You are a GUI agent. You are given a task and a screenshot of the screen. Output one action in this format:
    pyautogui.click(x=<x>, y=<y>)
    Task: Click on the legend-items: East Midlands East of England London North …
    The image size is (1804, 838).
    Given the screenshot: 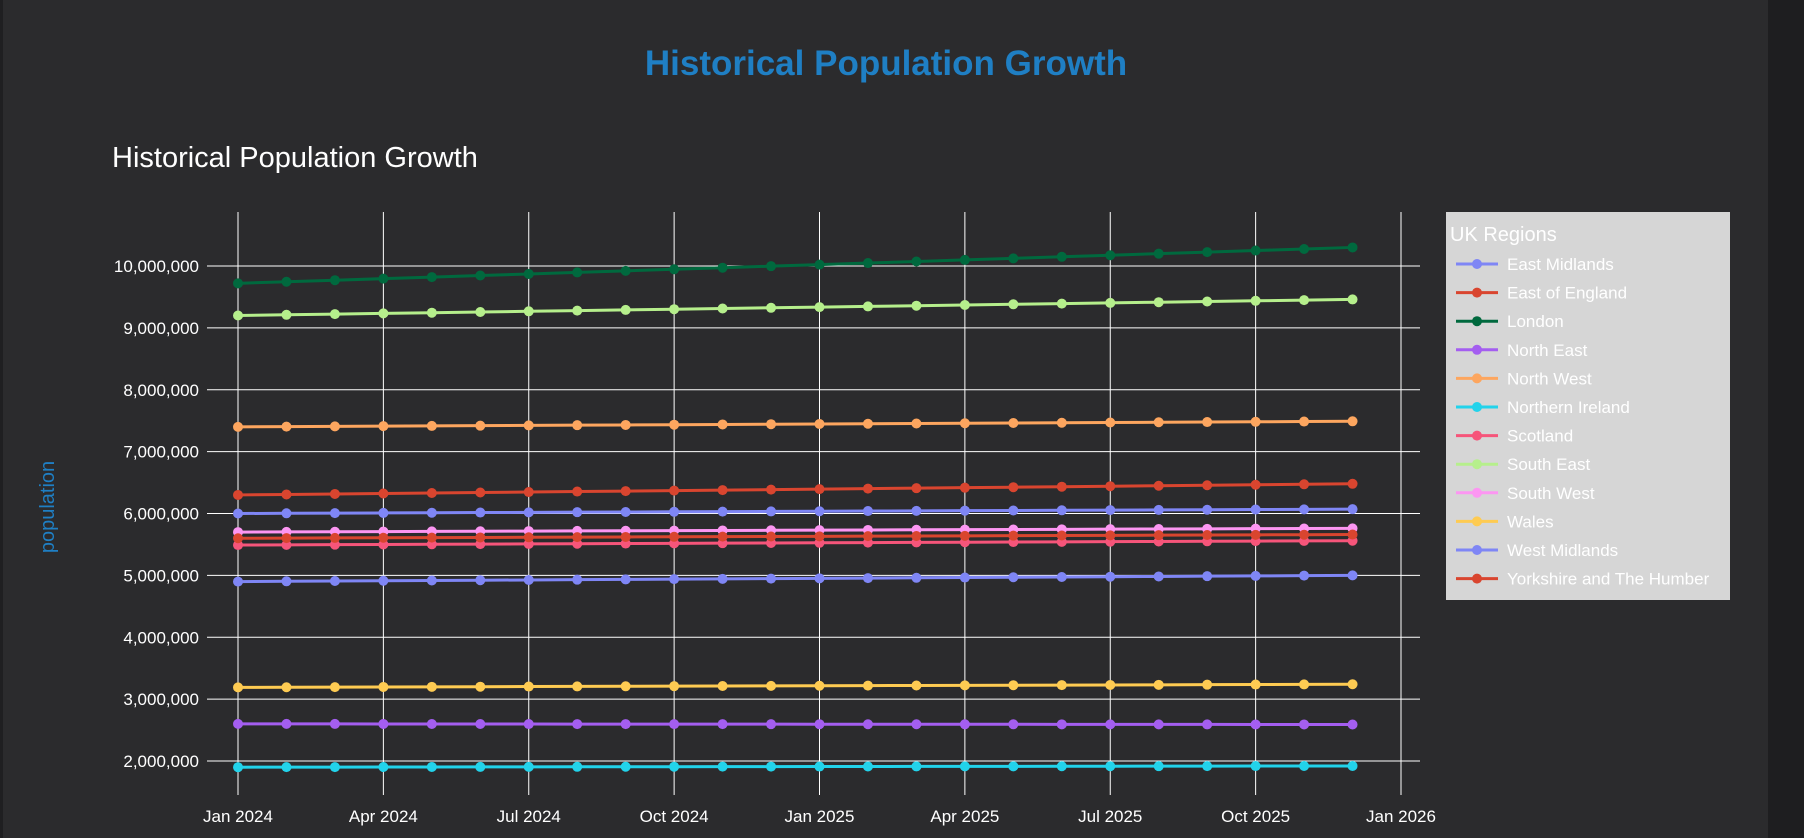 What is the action you would take?
    pyautogui.click(x=1583, y=422)
    